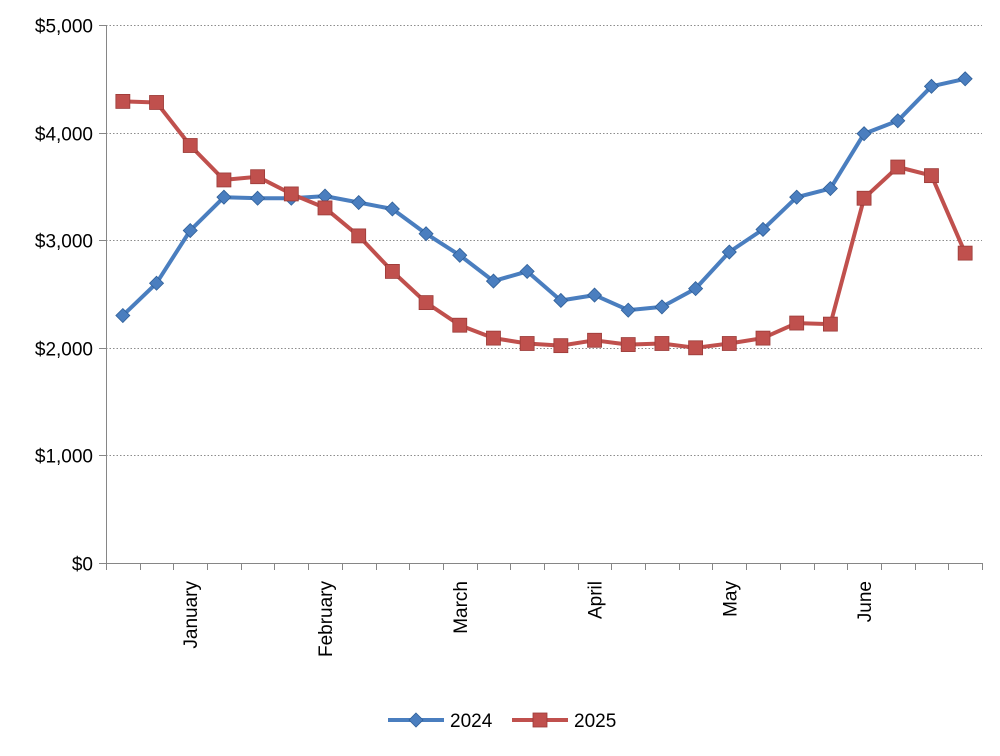 The width and height of the screenshot is (1000, 756). What do you see at coordinates (461, 607) in the screenshot?
I see `x-tick-label: March` at bounding box center [461, 607].